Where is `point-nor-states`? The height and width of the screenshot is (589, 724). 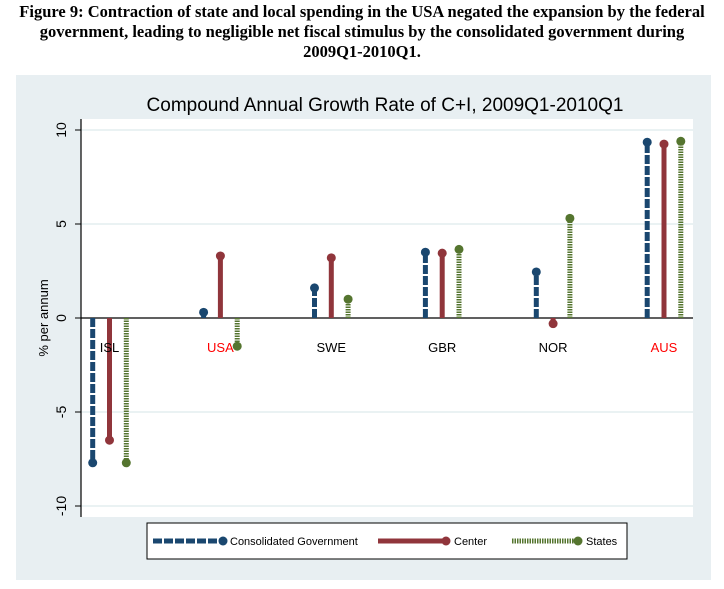 point-nor-states is located at coordinates (570, 218).